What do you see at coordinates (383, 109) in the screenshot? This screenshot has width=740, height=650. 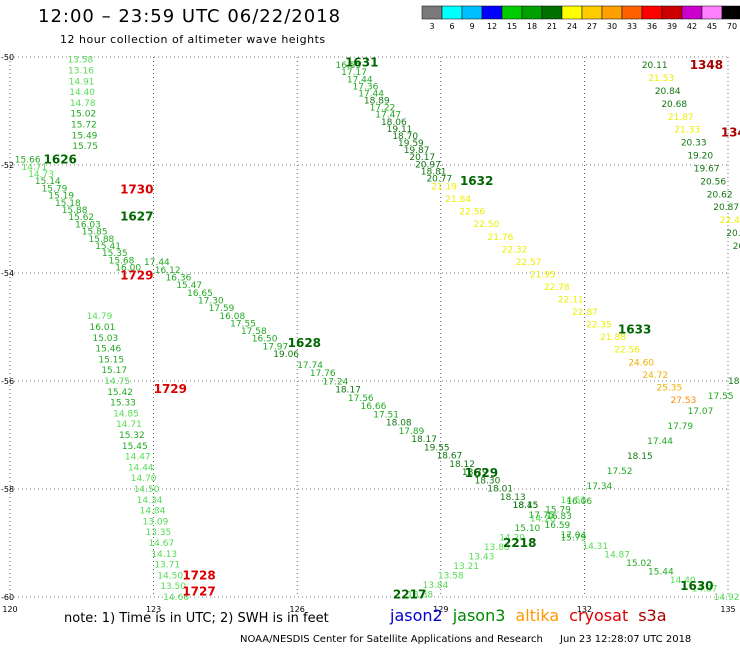 I see `wave-height-label: 17.22` at bounding box center [383, 109].